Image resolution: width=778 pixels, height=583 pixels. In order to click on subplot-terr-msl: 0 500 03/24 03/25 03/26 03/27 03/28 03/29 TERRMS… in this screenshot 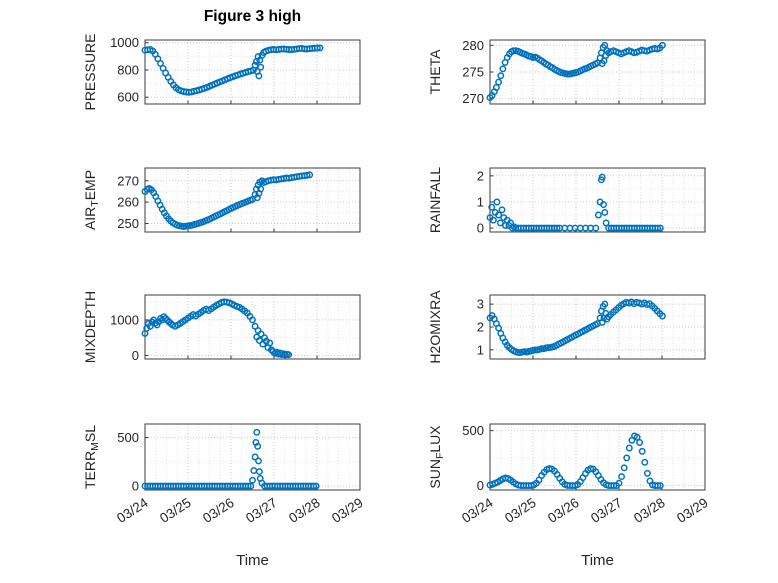, I will do `click(224, 474)`.